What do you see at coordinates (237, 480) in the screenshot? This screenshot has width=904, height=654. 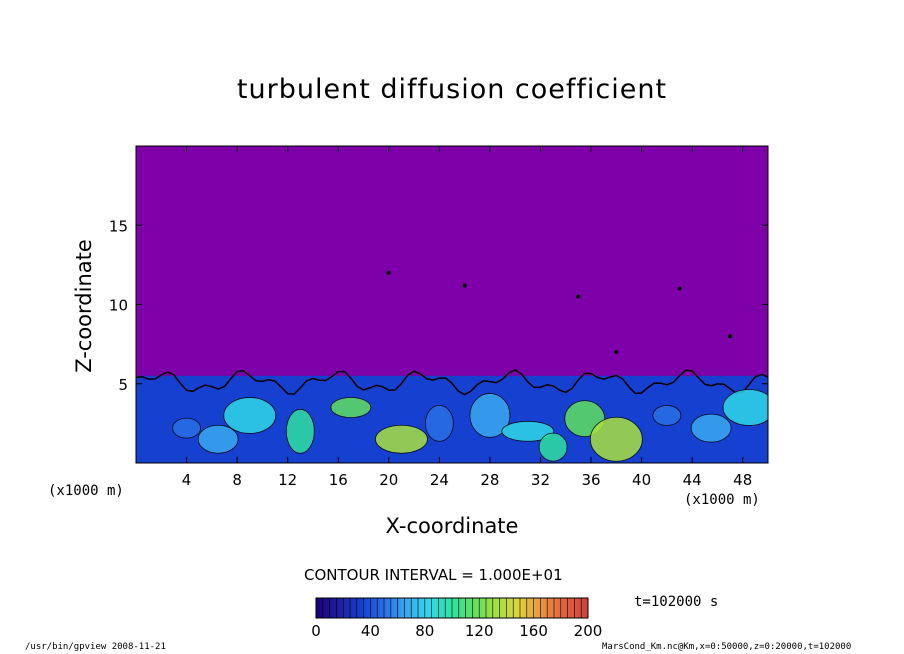 I see `x-tick-label: 8` at bounding box center [237, 480].